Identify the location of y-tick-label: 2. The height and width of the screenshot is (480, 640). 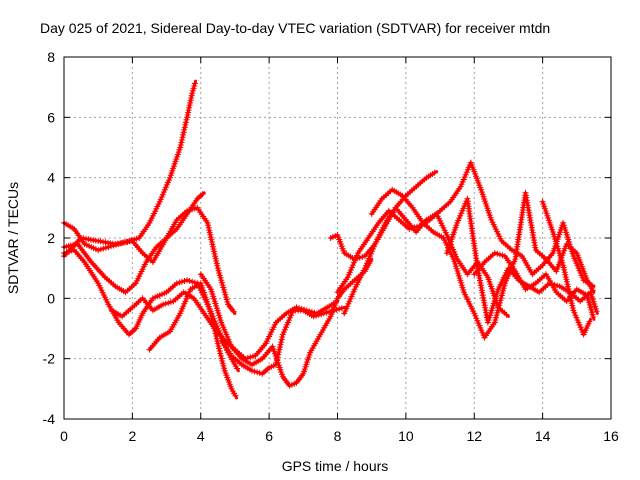
(51, 238).